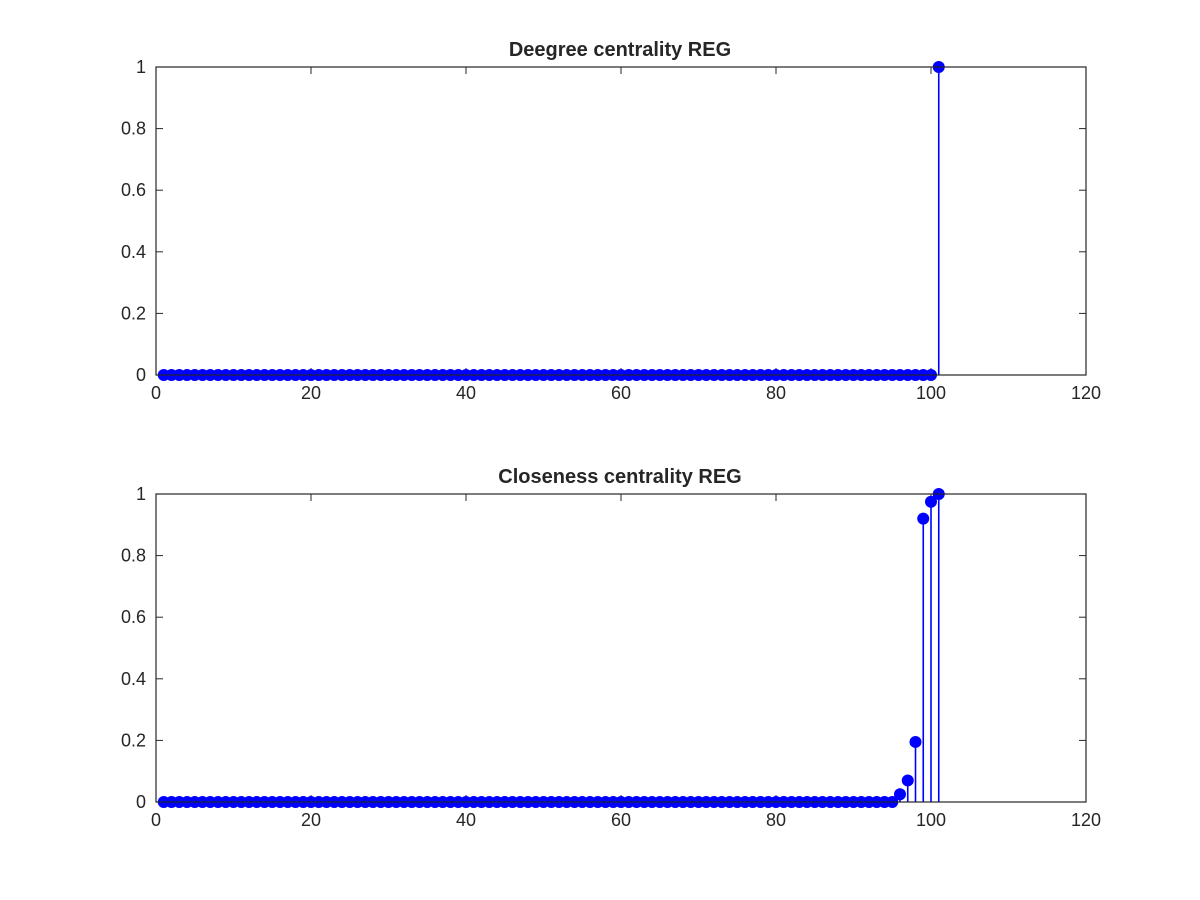 The width and height of the screenshot is (1200, 900). I want to click on chart-title: Deegree centrality REG, so click(620, 50).